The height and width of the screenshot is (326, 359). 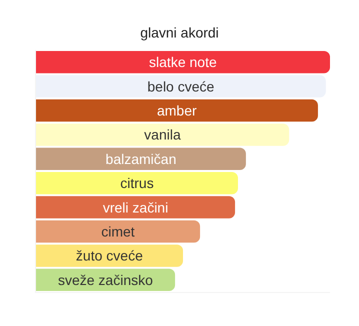 What do you see at coordinates (179, 32) in the screenshot?
I see `chart-title: glavni akordi` at bounding box center [179, 32].